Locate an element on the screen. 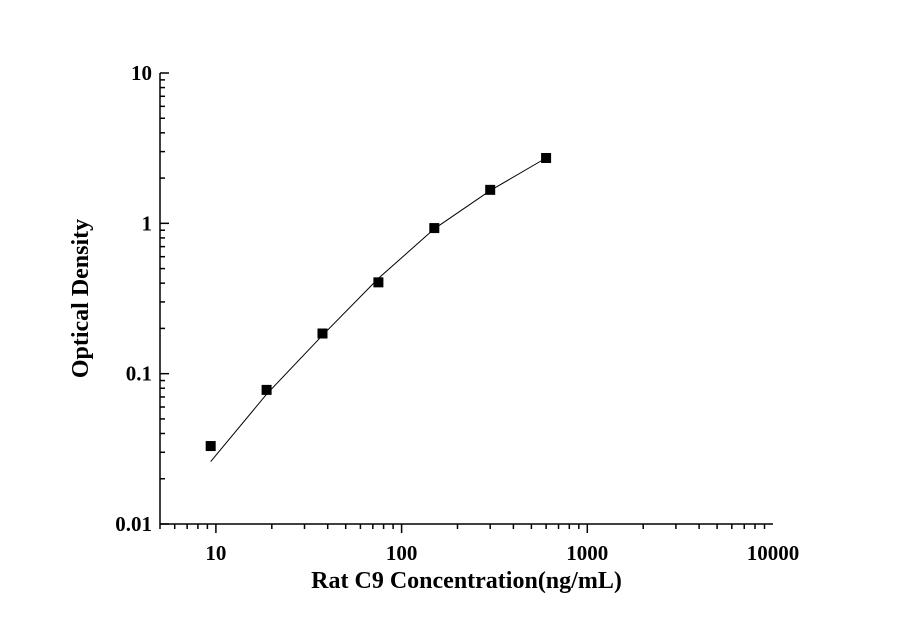  x-tick-label: 10 is located at coordinates (215, 553).